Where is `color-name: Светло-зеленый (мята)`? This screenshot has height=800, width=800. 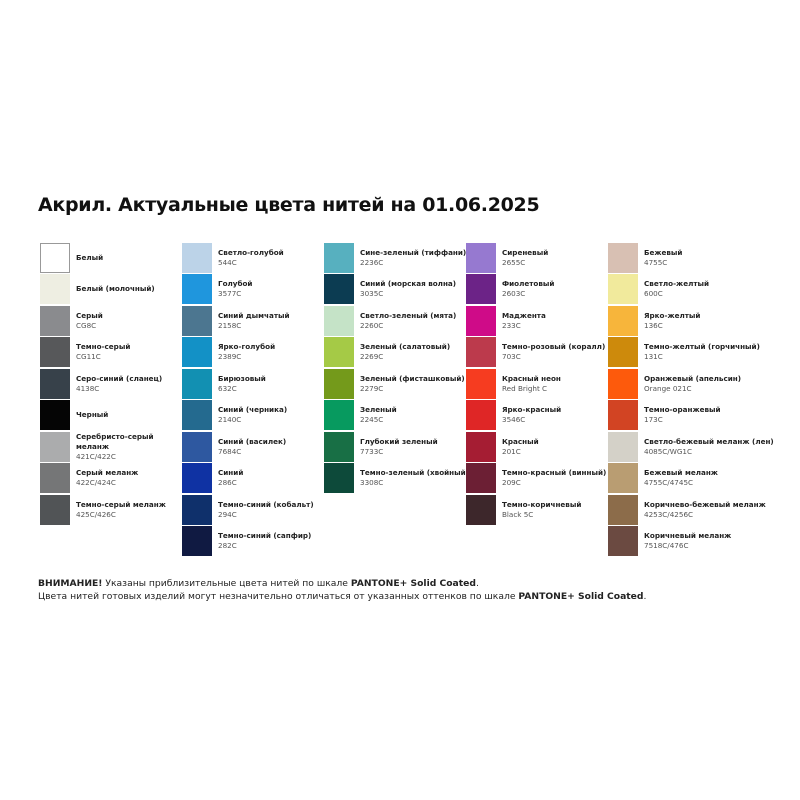
color-name: Светло-зеленый (мята) is located at coordinates (408, 315).